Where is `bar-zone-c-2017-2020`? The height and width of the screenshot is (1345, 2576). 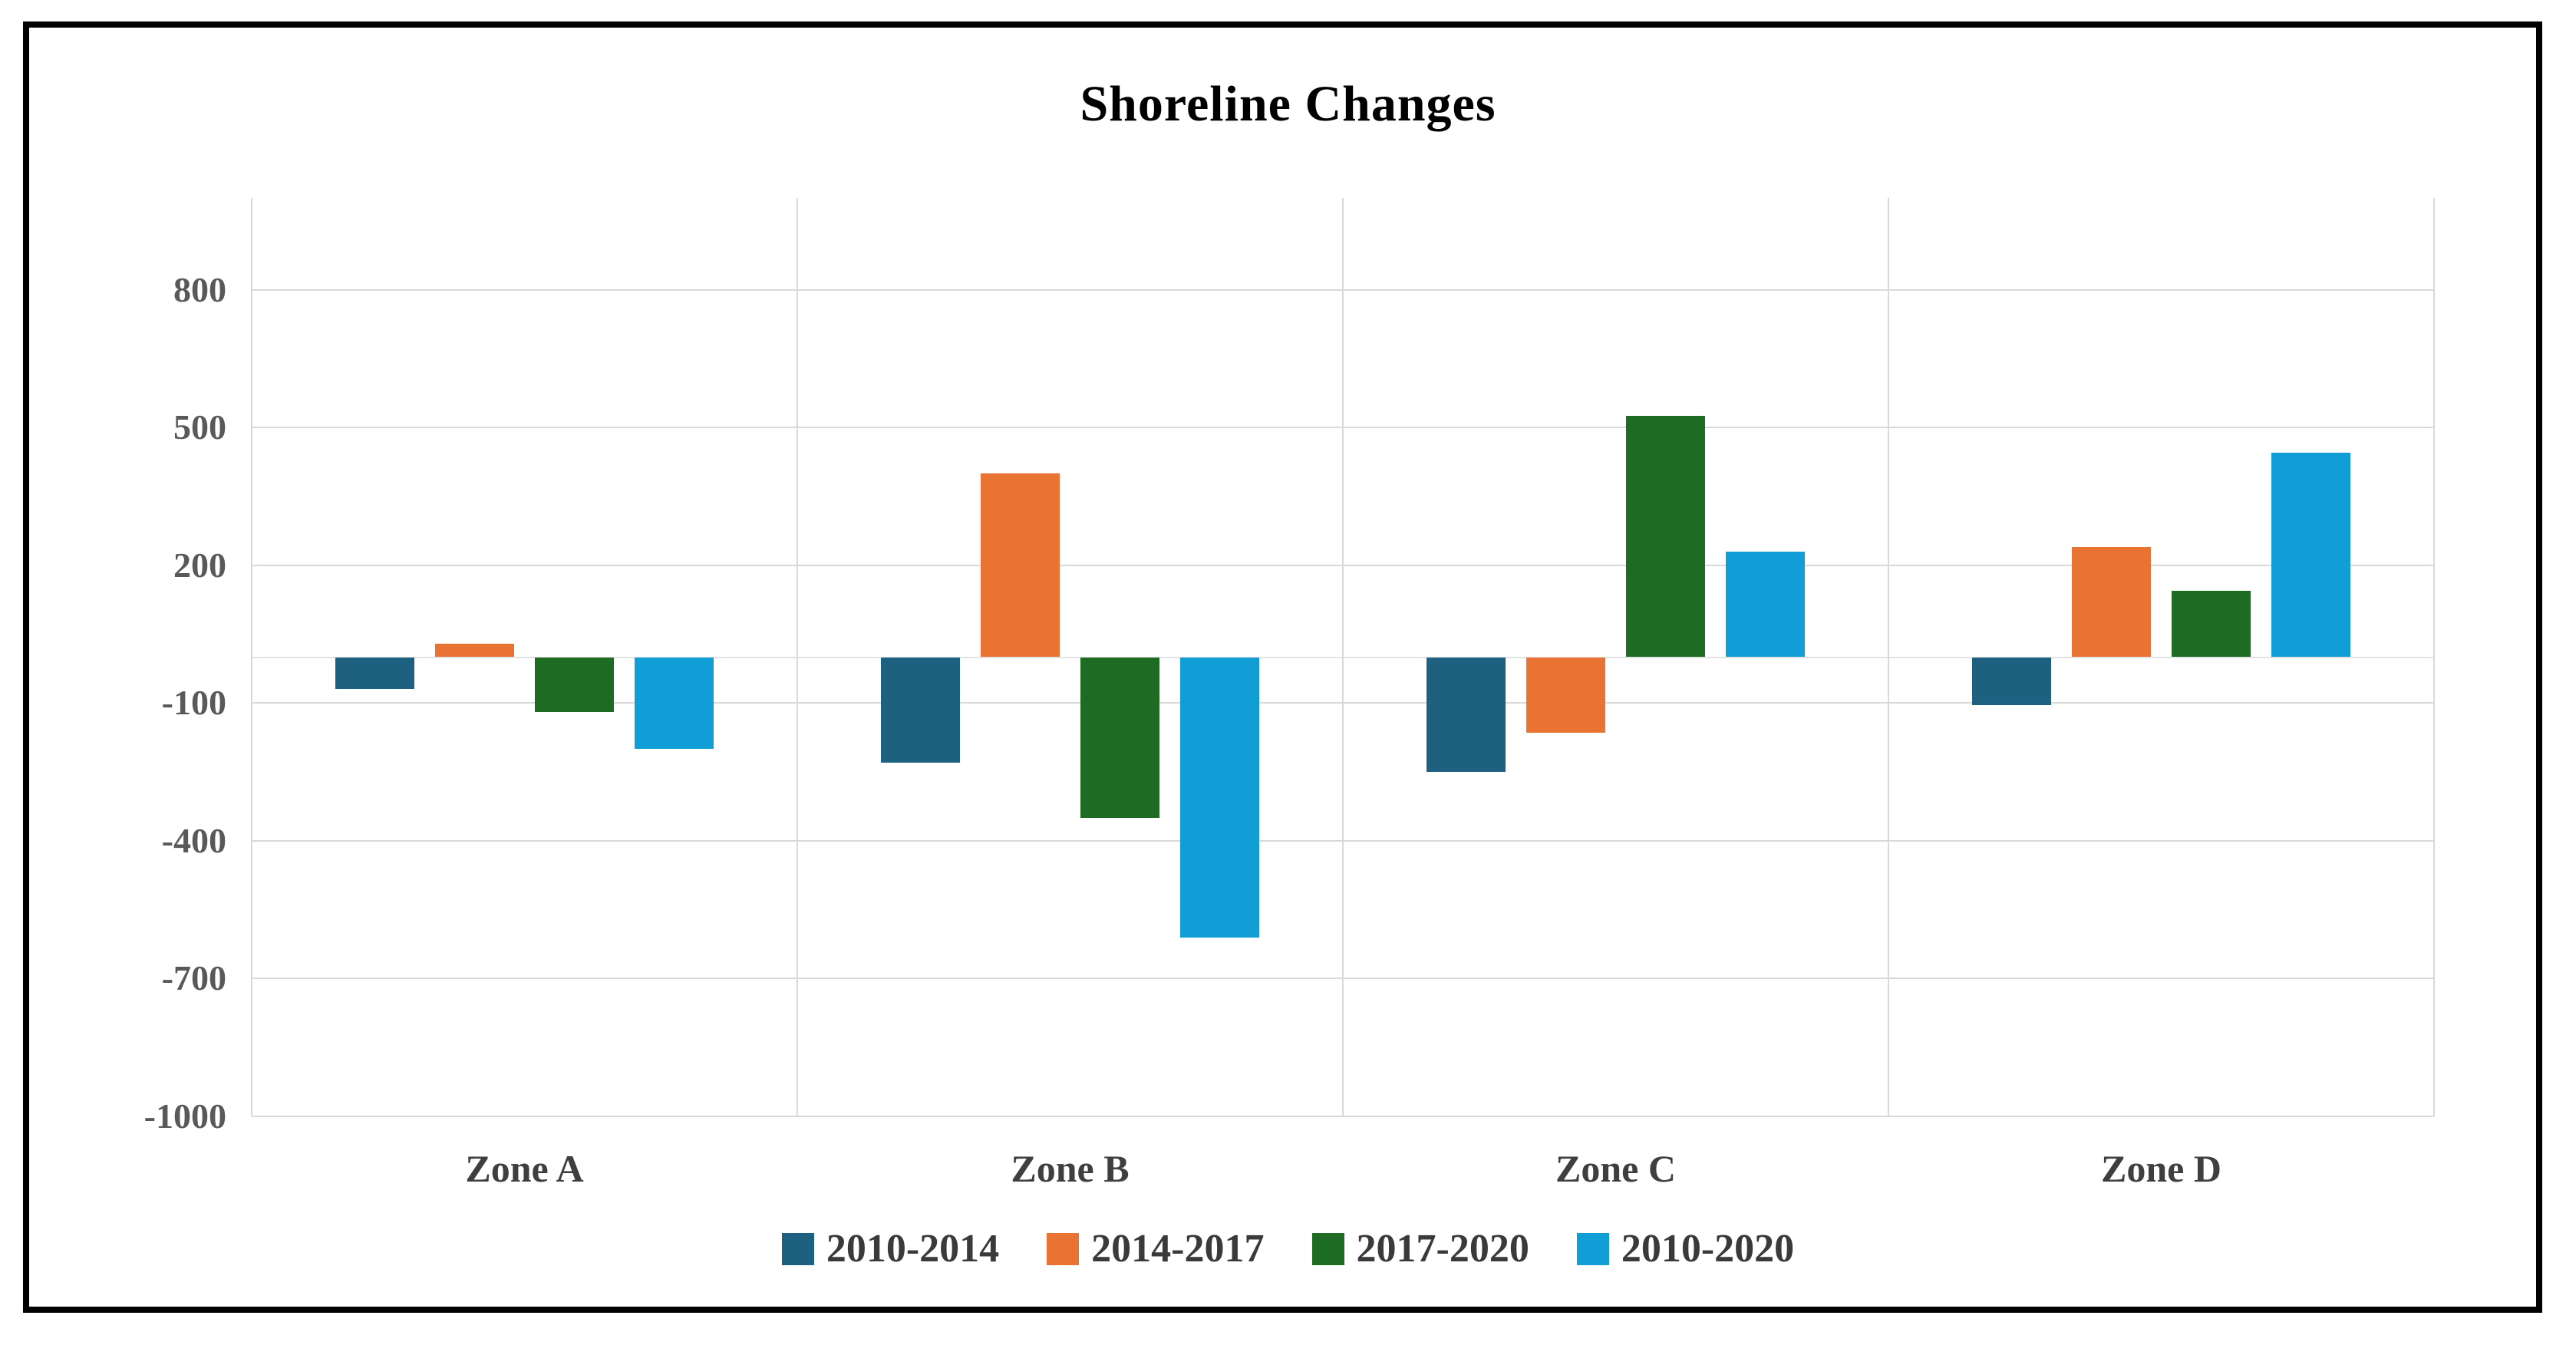
bar-zone-c-2017-2020 is located at coordinates (1665, 537).